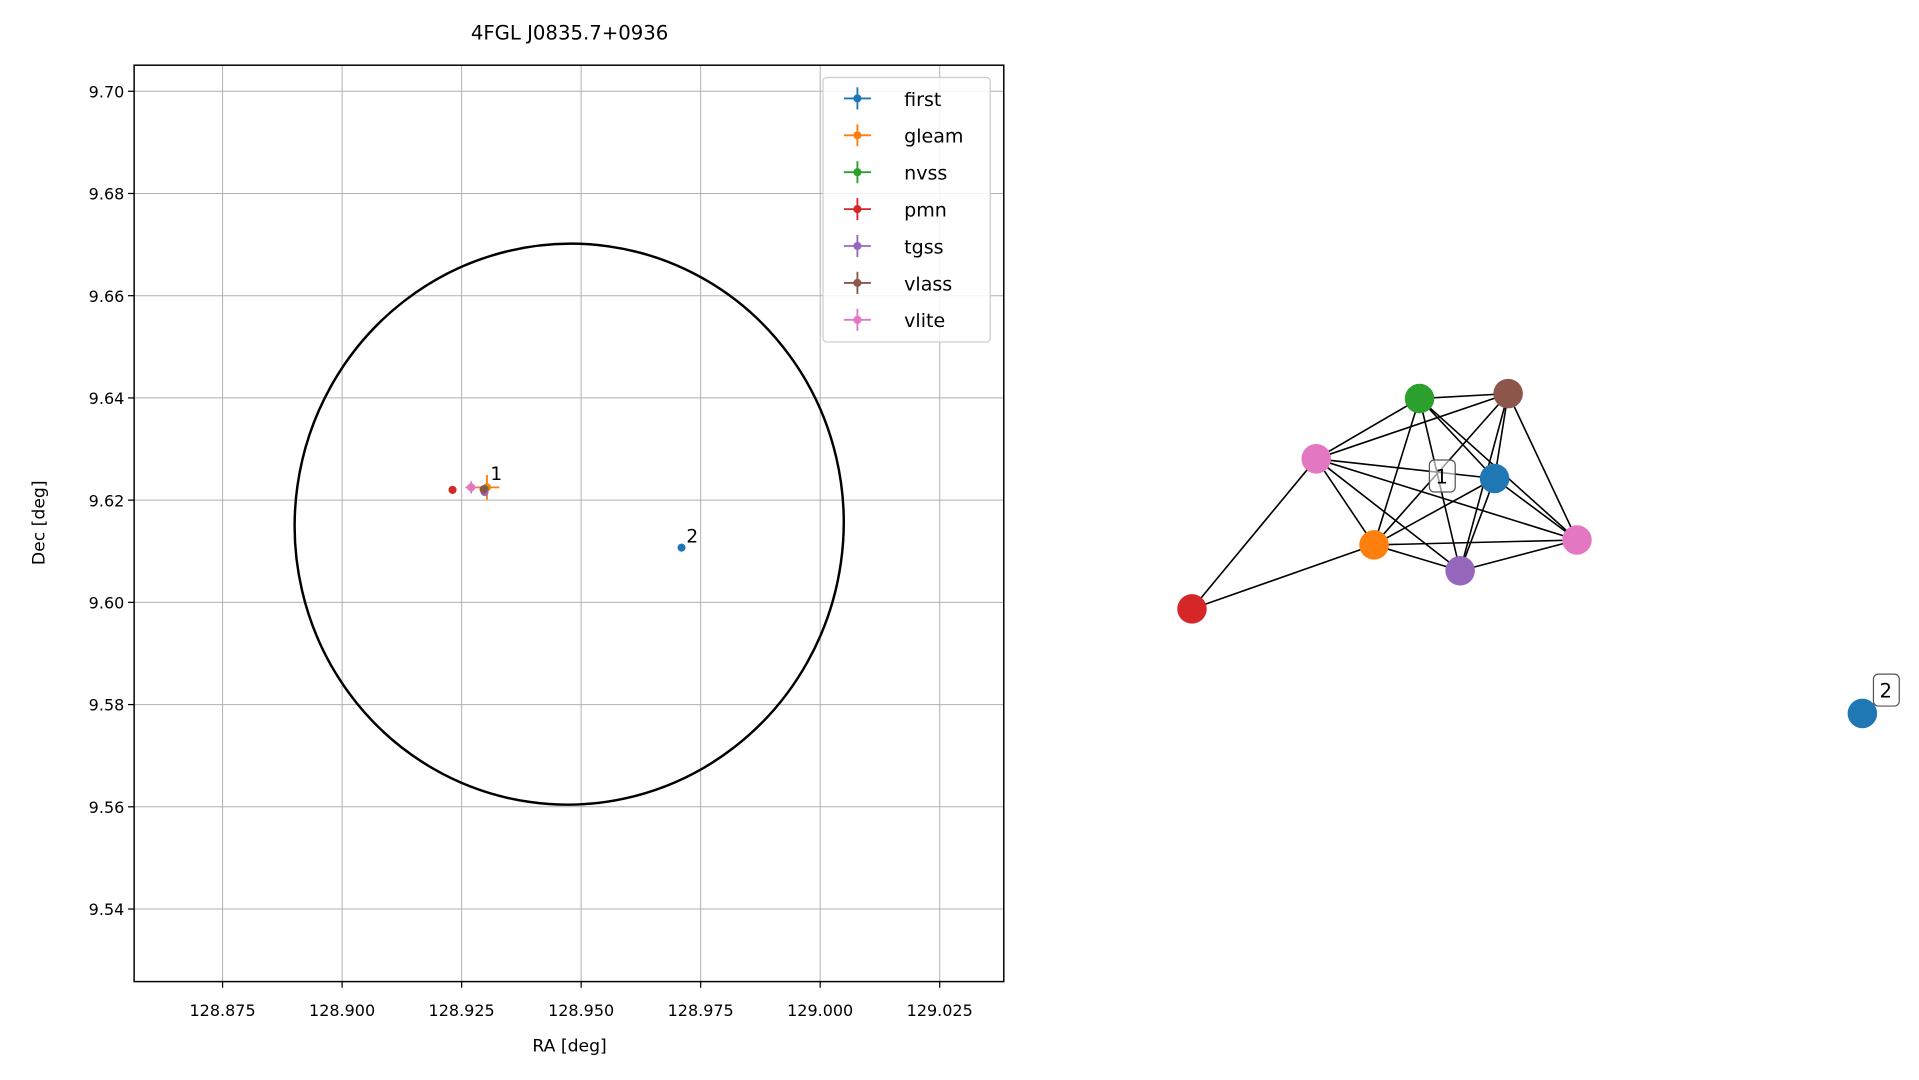 The image size is (1919, 1080). What do you see at coordinates (940, 1010) in the screenshot?
I see `x-tick-label: 129.025` at bounding box center [940, 1010].